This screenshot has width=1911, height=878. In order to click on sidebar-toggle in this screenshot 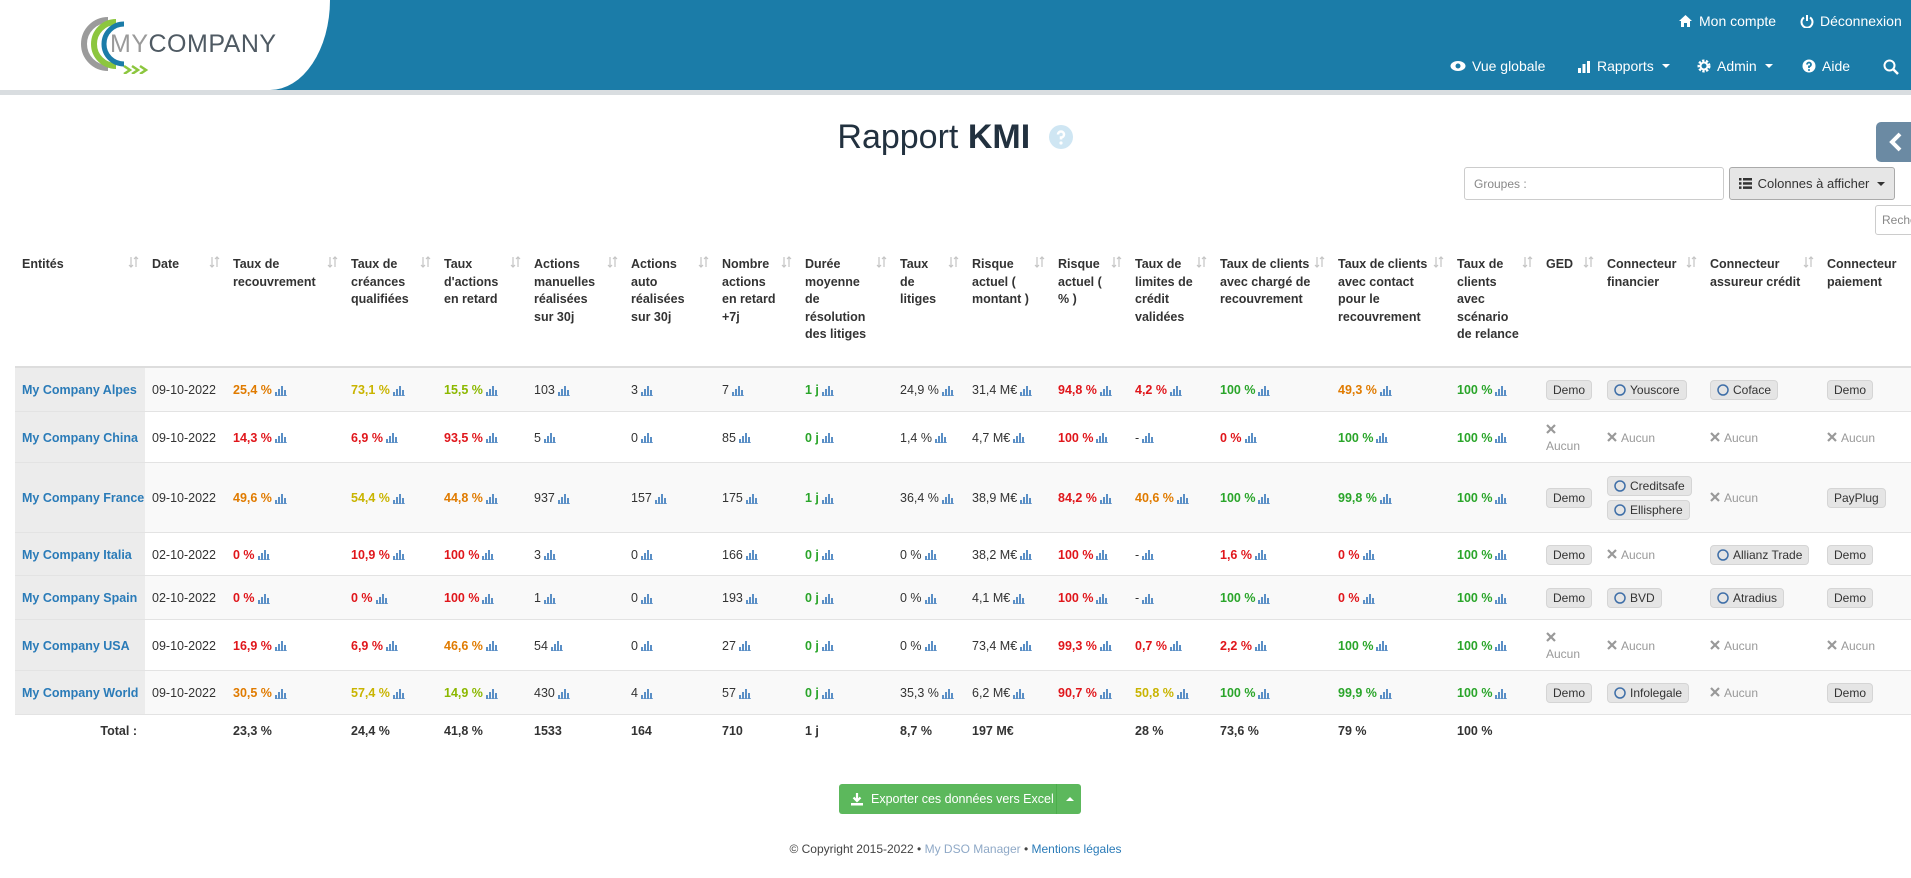, I will do `click(1893, 142)`.